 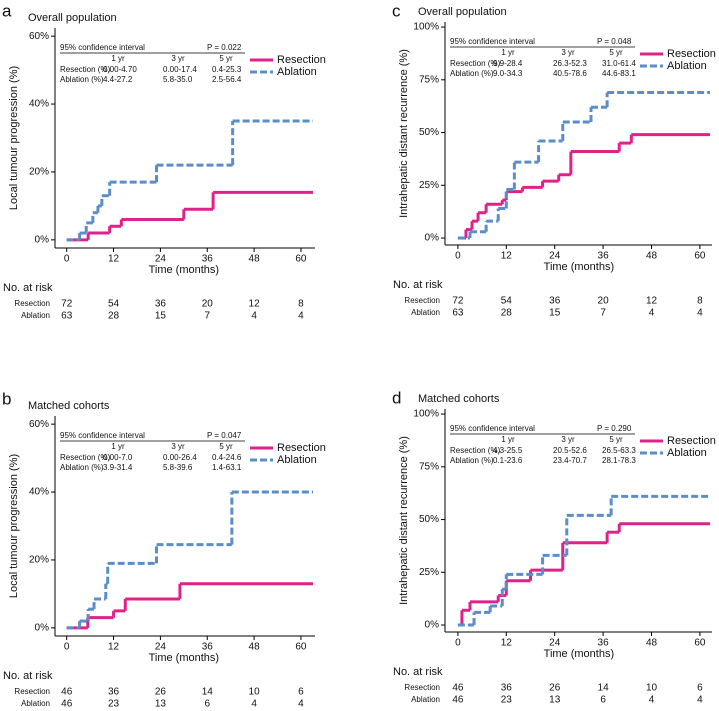 I want to click on ci-cell: 3.9-31.4, so click(x=118, y=467).